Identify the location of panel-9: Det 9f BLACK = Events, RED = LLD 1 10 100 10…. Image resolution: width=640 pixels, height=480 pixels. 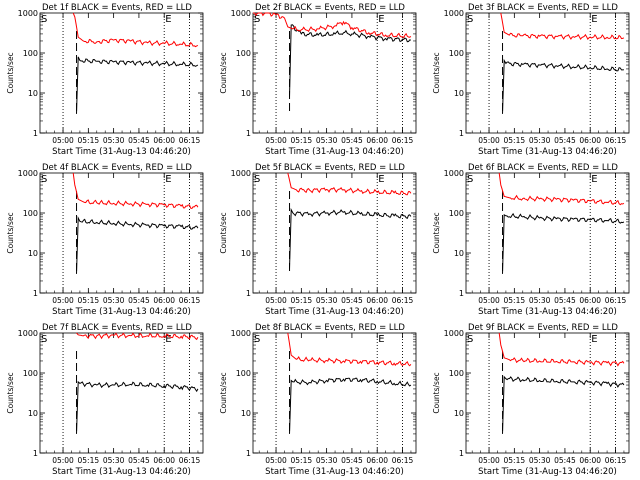
(531, 400).